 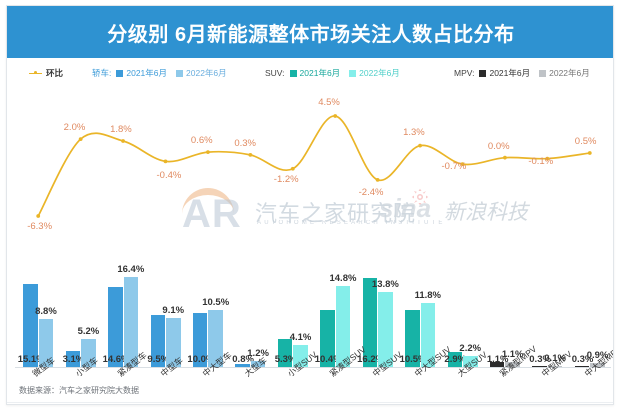 What do you see at coordinates (540, 359) in the screenshot?
I see `bar-value-label: 0.3%` at bounding box center [540, 359].